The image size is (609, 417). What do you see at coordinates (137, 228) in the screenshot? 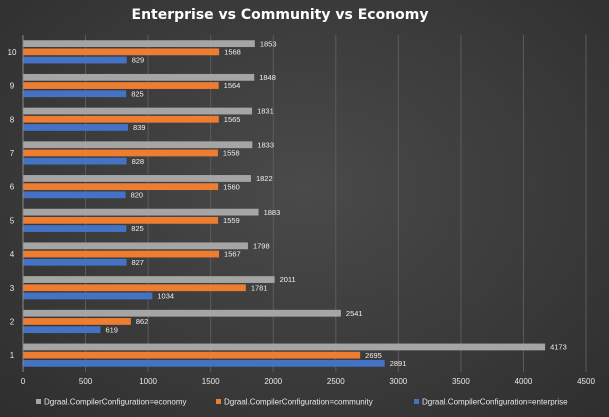
I see `data-label-2-5: 825` at bounding box center [137, 228].